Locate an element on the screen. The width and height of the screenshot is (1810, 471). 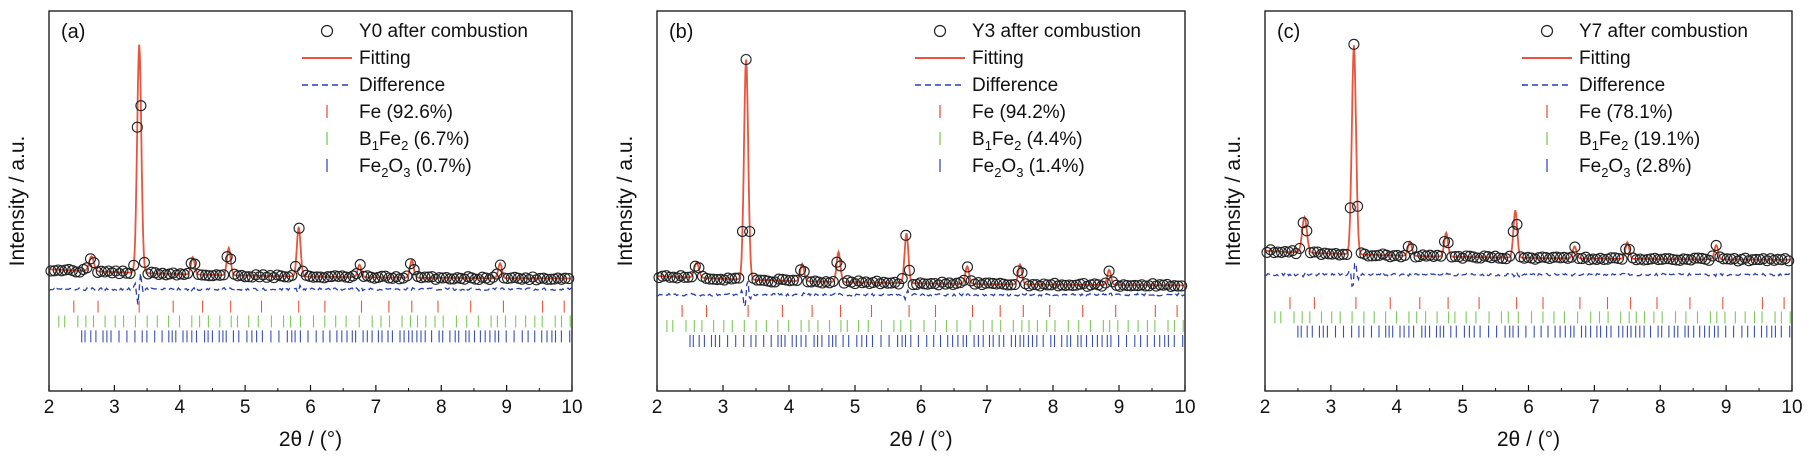
panel-label: (c) is located at coordinates (1288, 32).